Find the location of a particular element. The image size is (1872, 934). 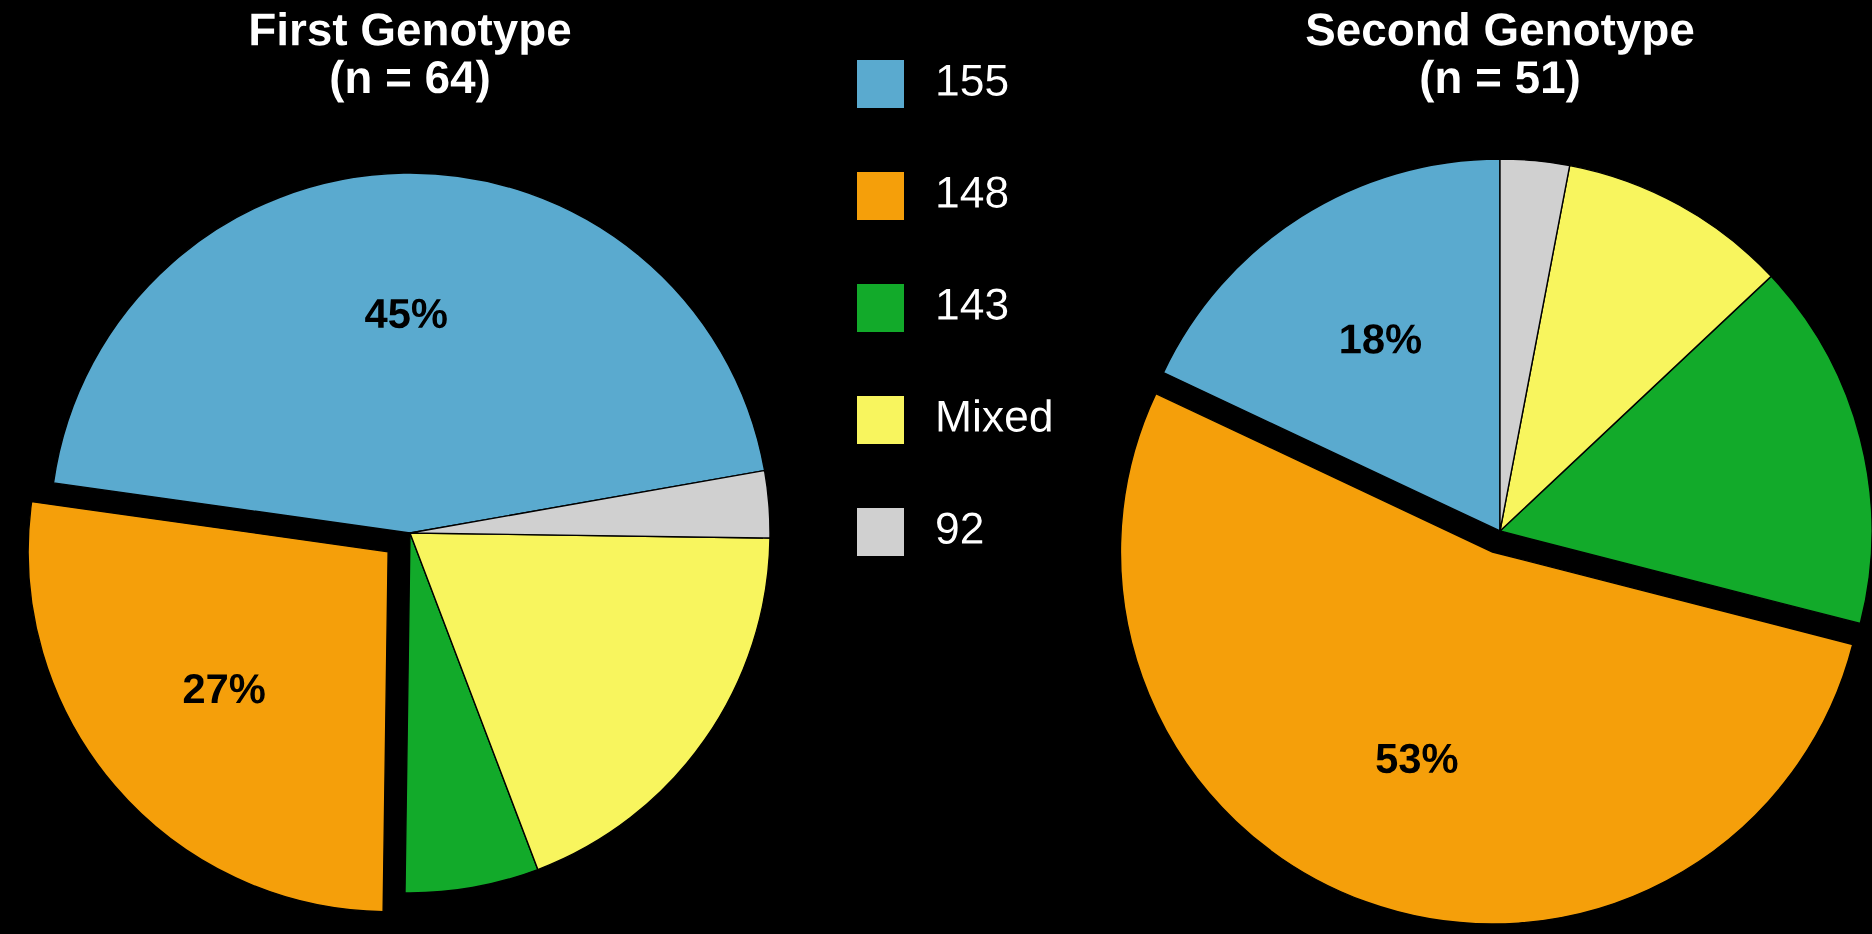

legend-label: 148 is located at coordinates (973, 192).